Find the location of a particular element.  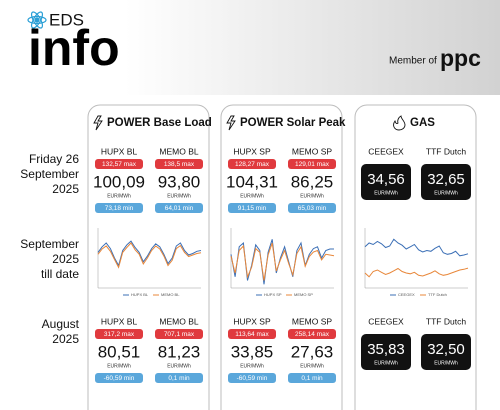

item-value: 100,09 is located at coordinates (119, 181).